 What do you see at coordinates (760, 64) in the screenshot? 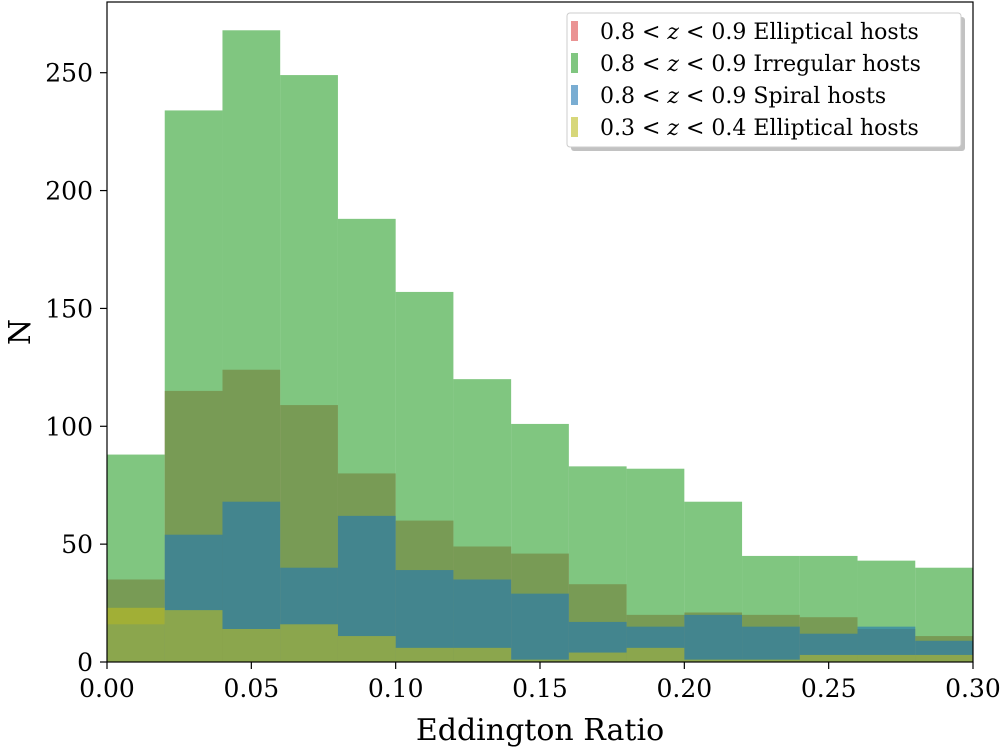
I see `legend-label: 0.8 < z < 0.9 Irregular hosts` at bounding box center [760, 64].